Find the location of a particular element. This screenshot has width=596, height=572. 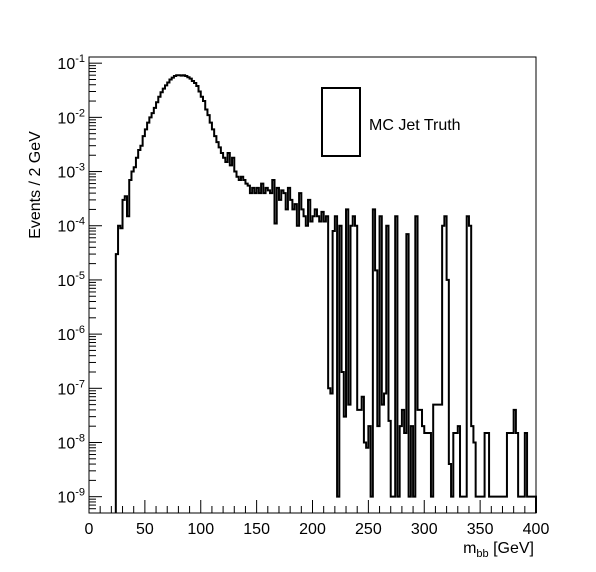

y-tick-label: 10⁻² is located at coordinates (71, 117).